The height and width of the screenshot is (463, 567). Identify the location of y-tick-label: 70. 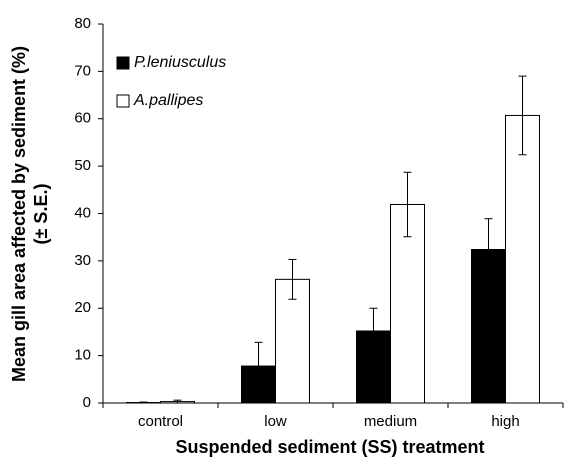
(82, 70).